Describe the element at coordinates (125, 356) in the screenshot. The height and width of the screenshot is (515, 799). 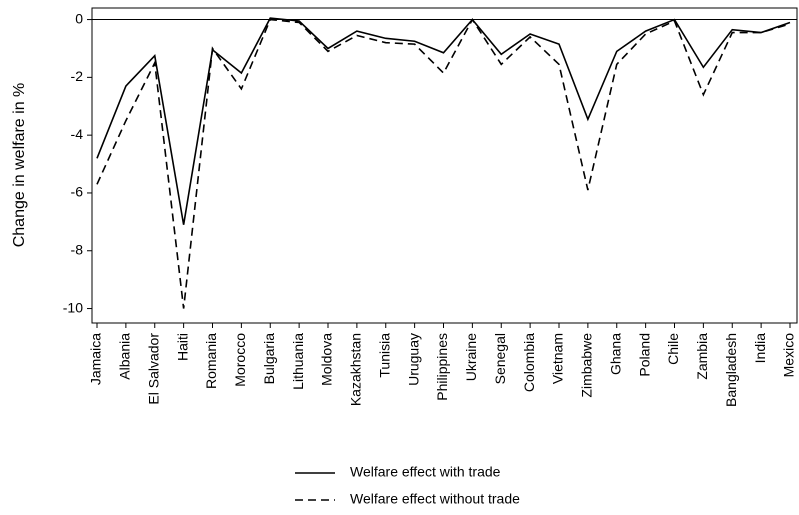
I see `x-tick-label: Albania` at that location.